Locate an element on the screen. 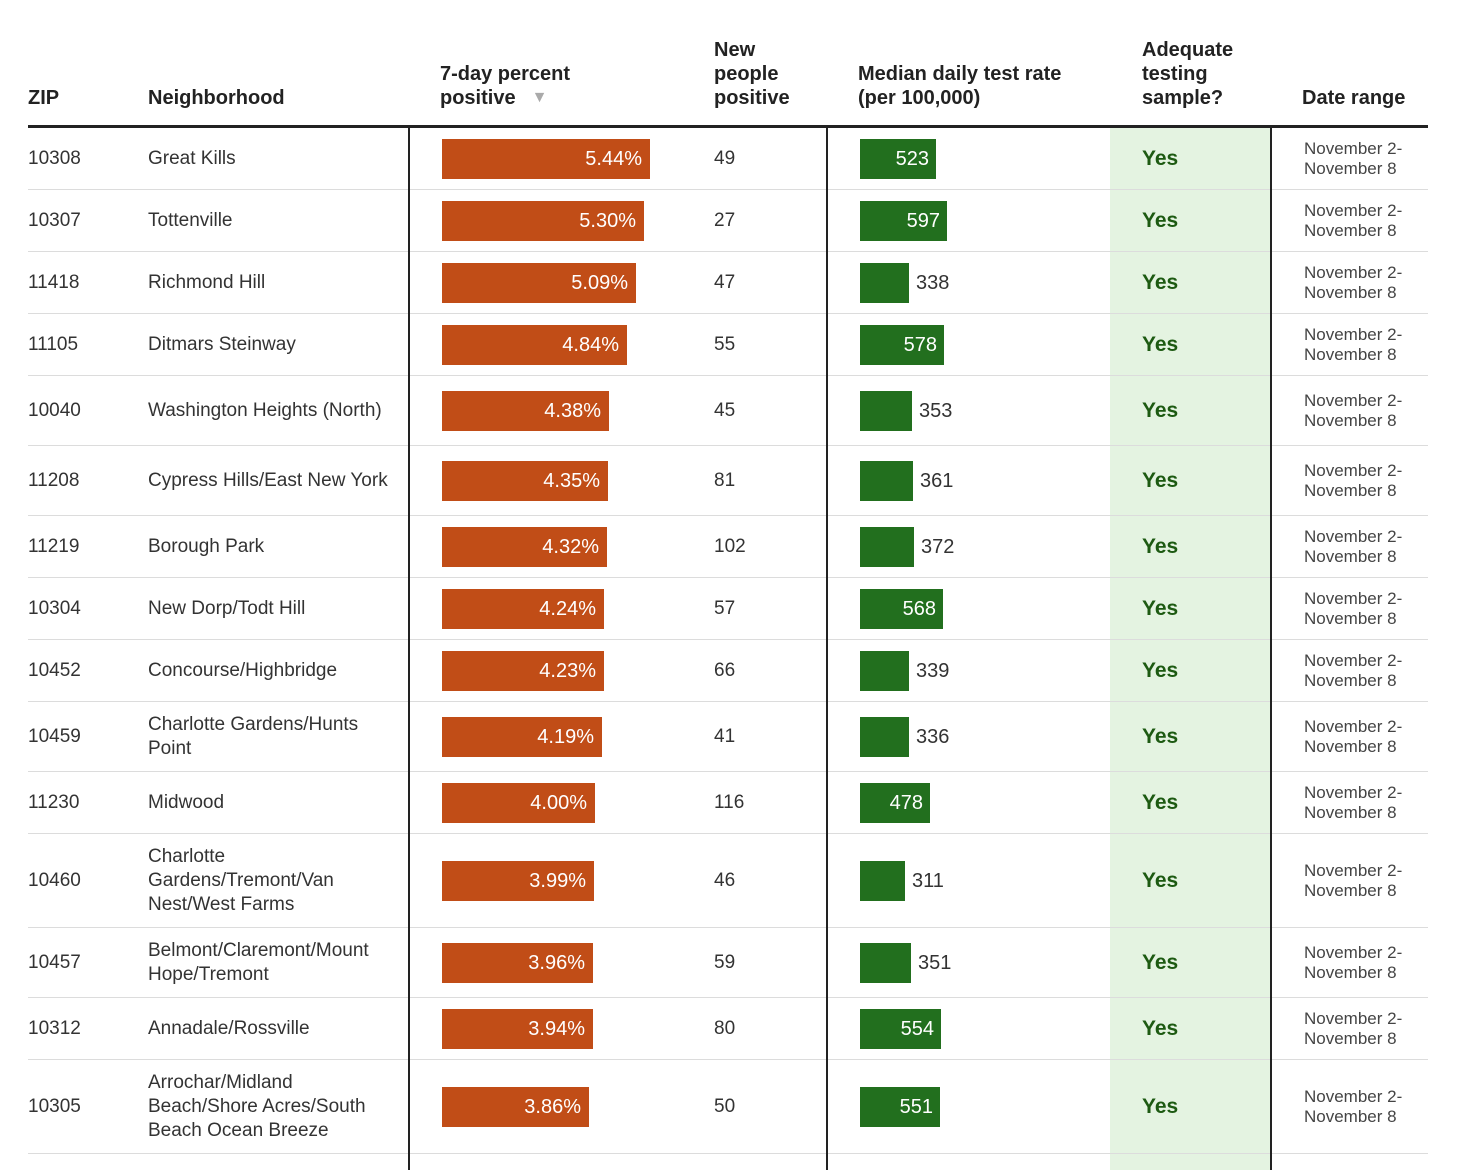 The width and height of the screenshot is (1460, 1170). test-rate-bar: 523 is located at coordinates (898, 159).